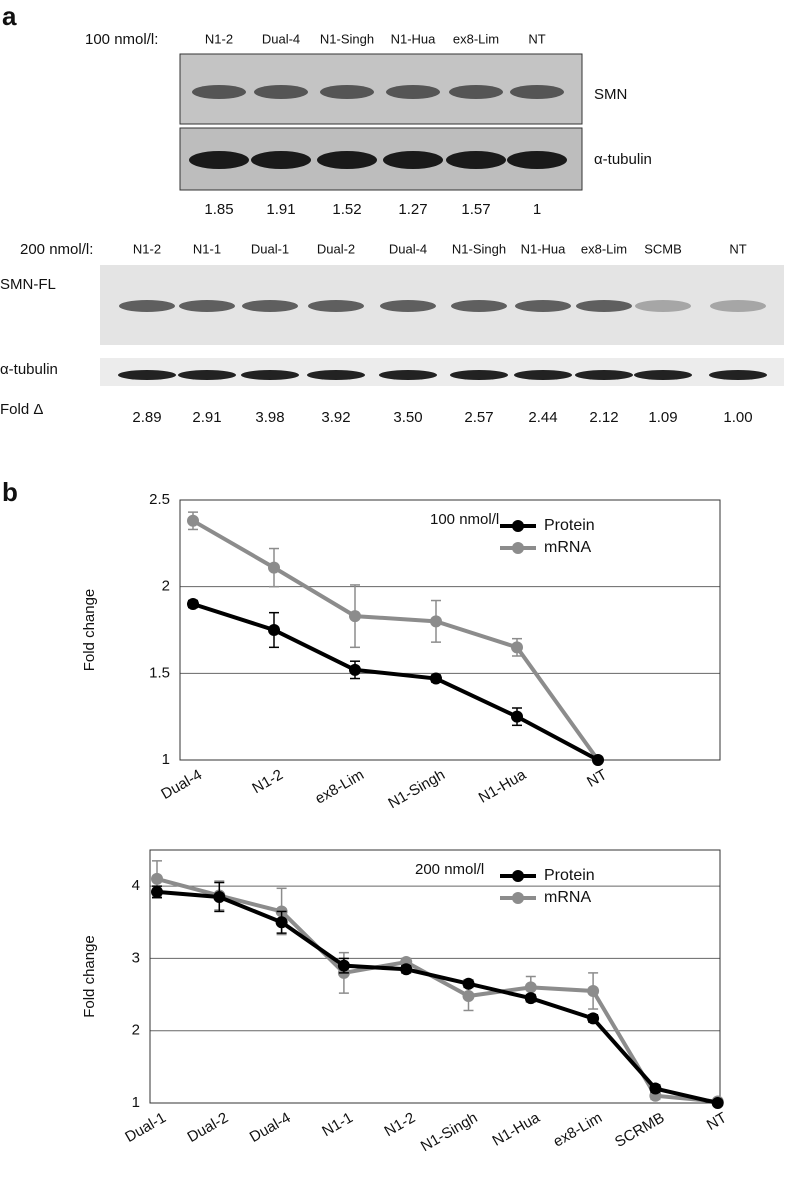 The height and width of the screenshot is (1182, 786). Describe the element at coordinates (449, 1132) in the screenshot. I see `x-tick-label: N1-Singh` at that location.